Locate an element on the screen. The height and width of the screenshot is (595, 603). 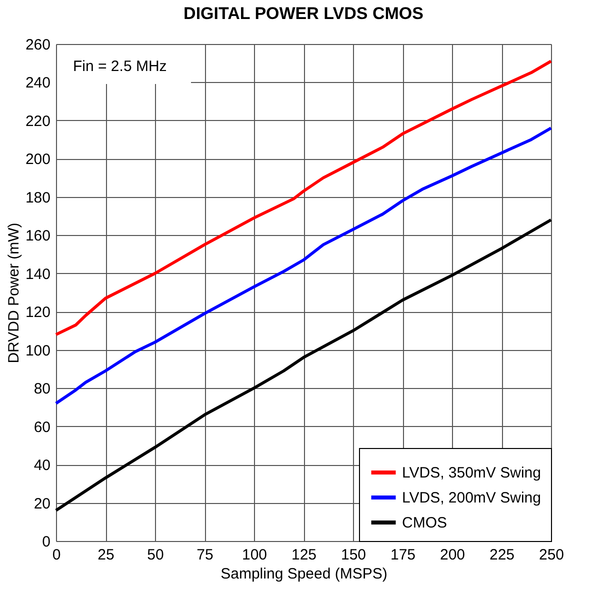
legend-label: LVDS, 200mV Swing is located at coordinates (471, 498).